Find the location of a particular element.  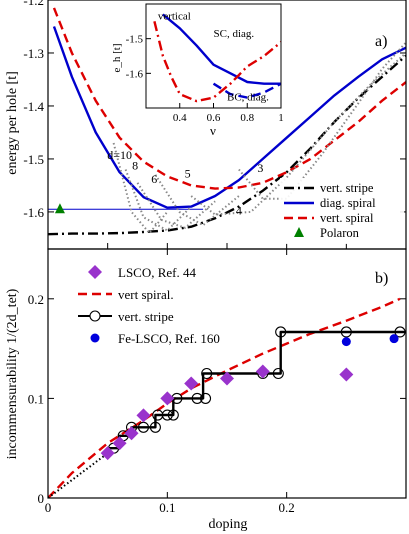

inset-series-vertical is located at coordinates (217, 62).